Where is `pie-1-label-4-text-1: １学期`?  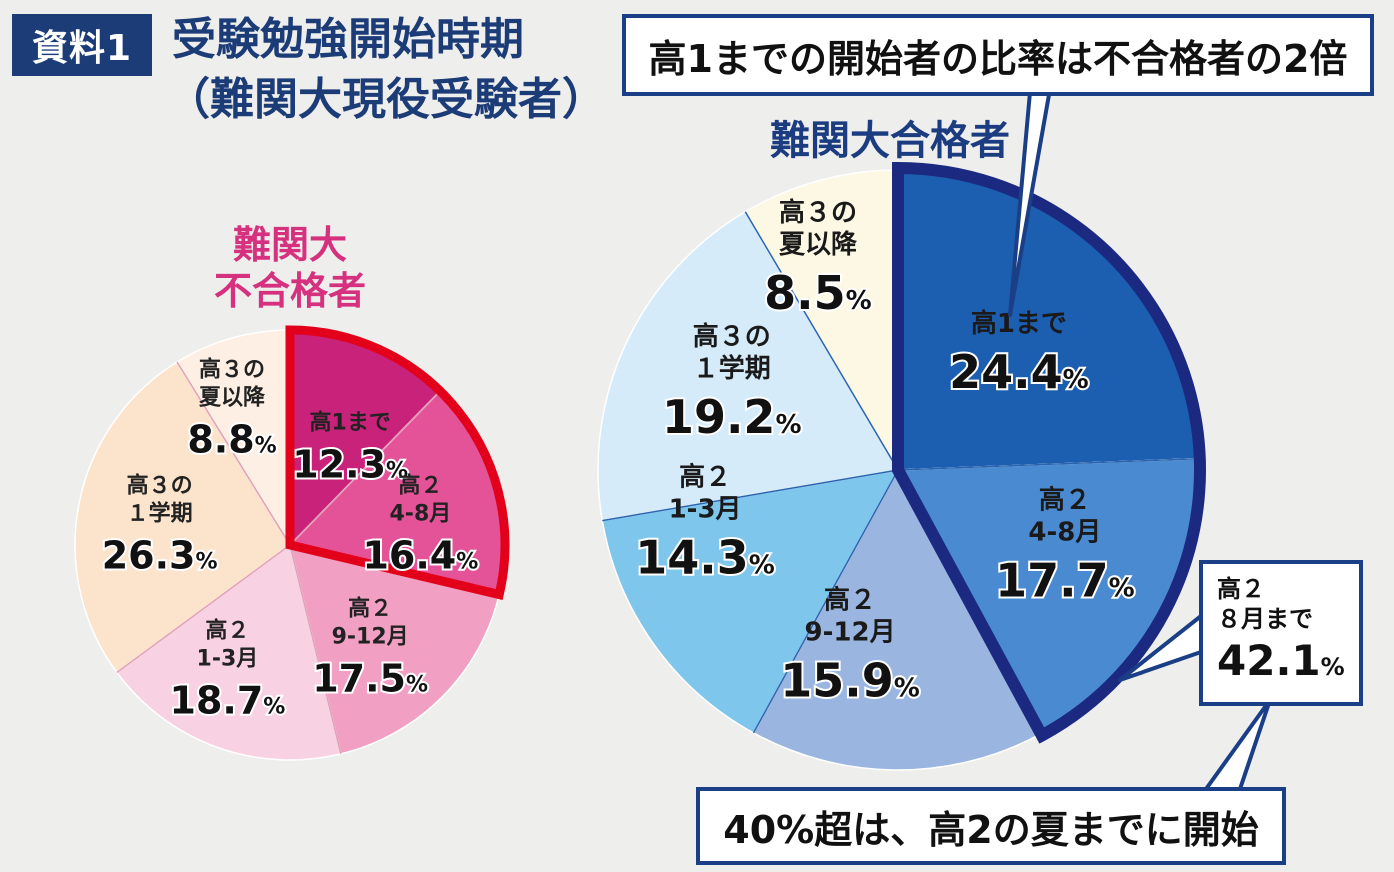
pie-1-label-4-text-1: １学期 is located at coordinates (732, 368).